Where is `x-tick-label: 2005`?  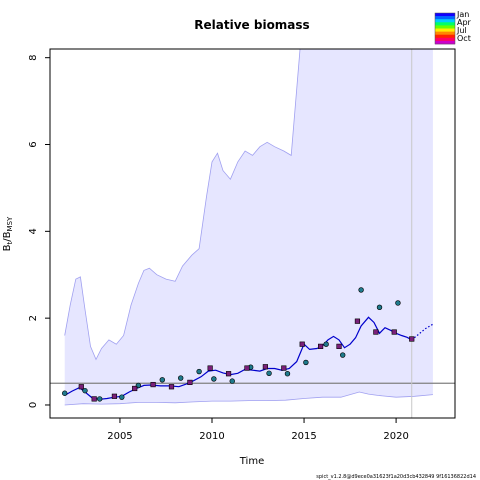 x-tick-label: 2005 is located at coordinates (119, 436).